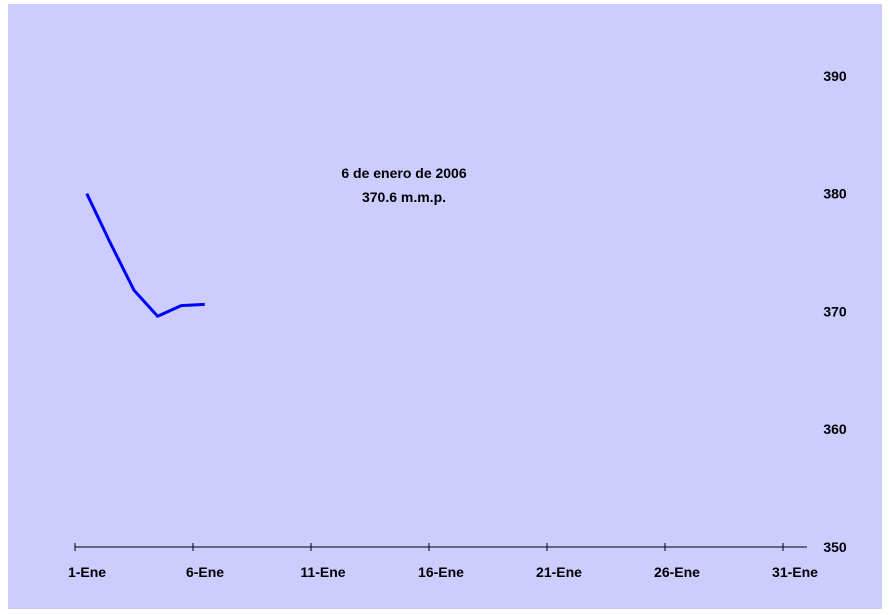 The width and height of the screenshot is (889, 615). Describe the element at coordinates (441, 572) in the screenshot. I see `x-tick-label: 16-Ene` at that location.